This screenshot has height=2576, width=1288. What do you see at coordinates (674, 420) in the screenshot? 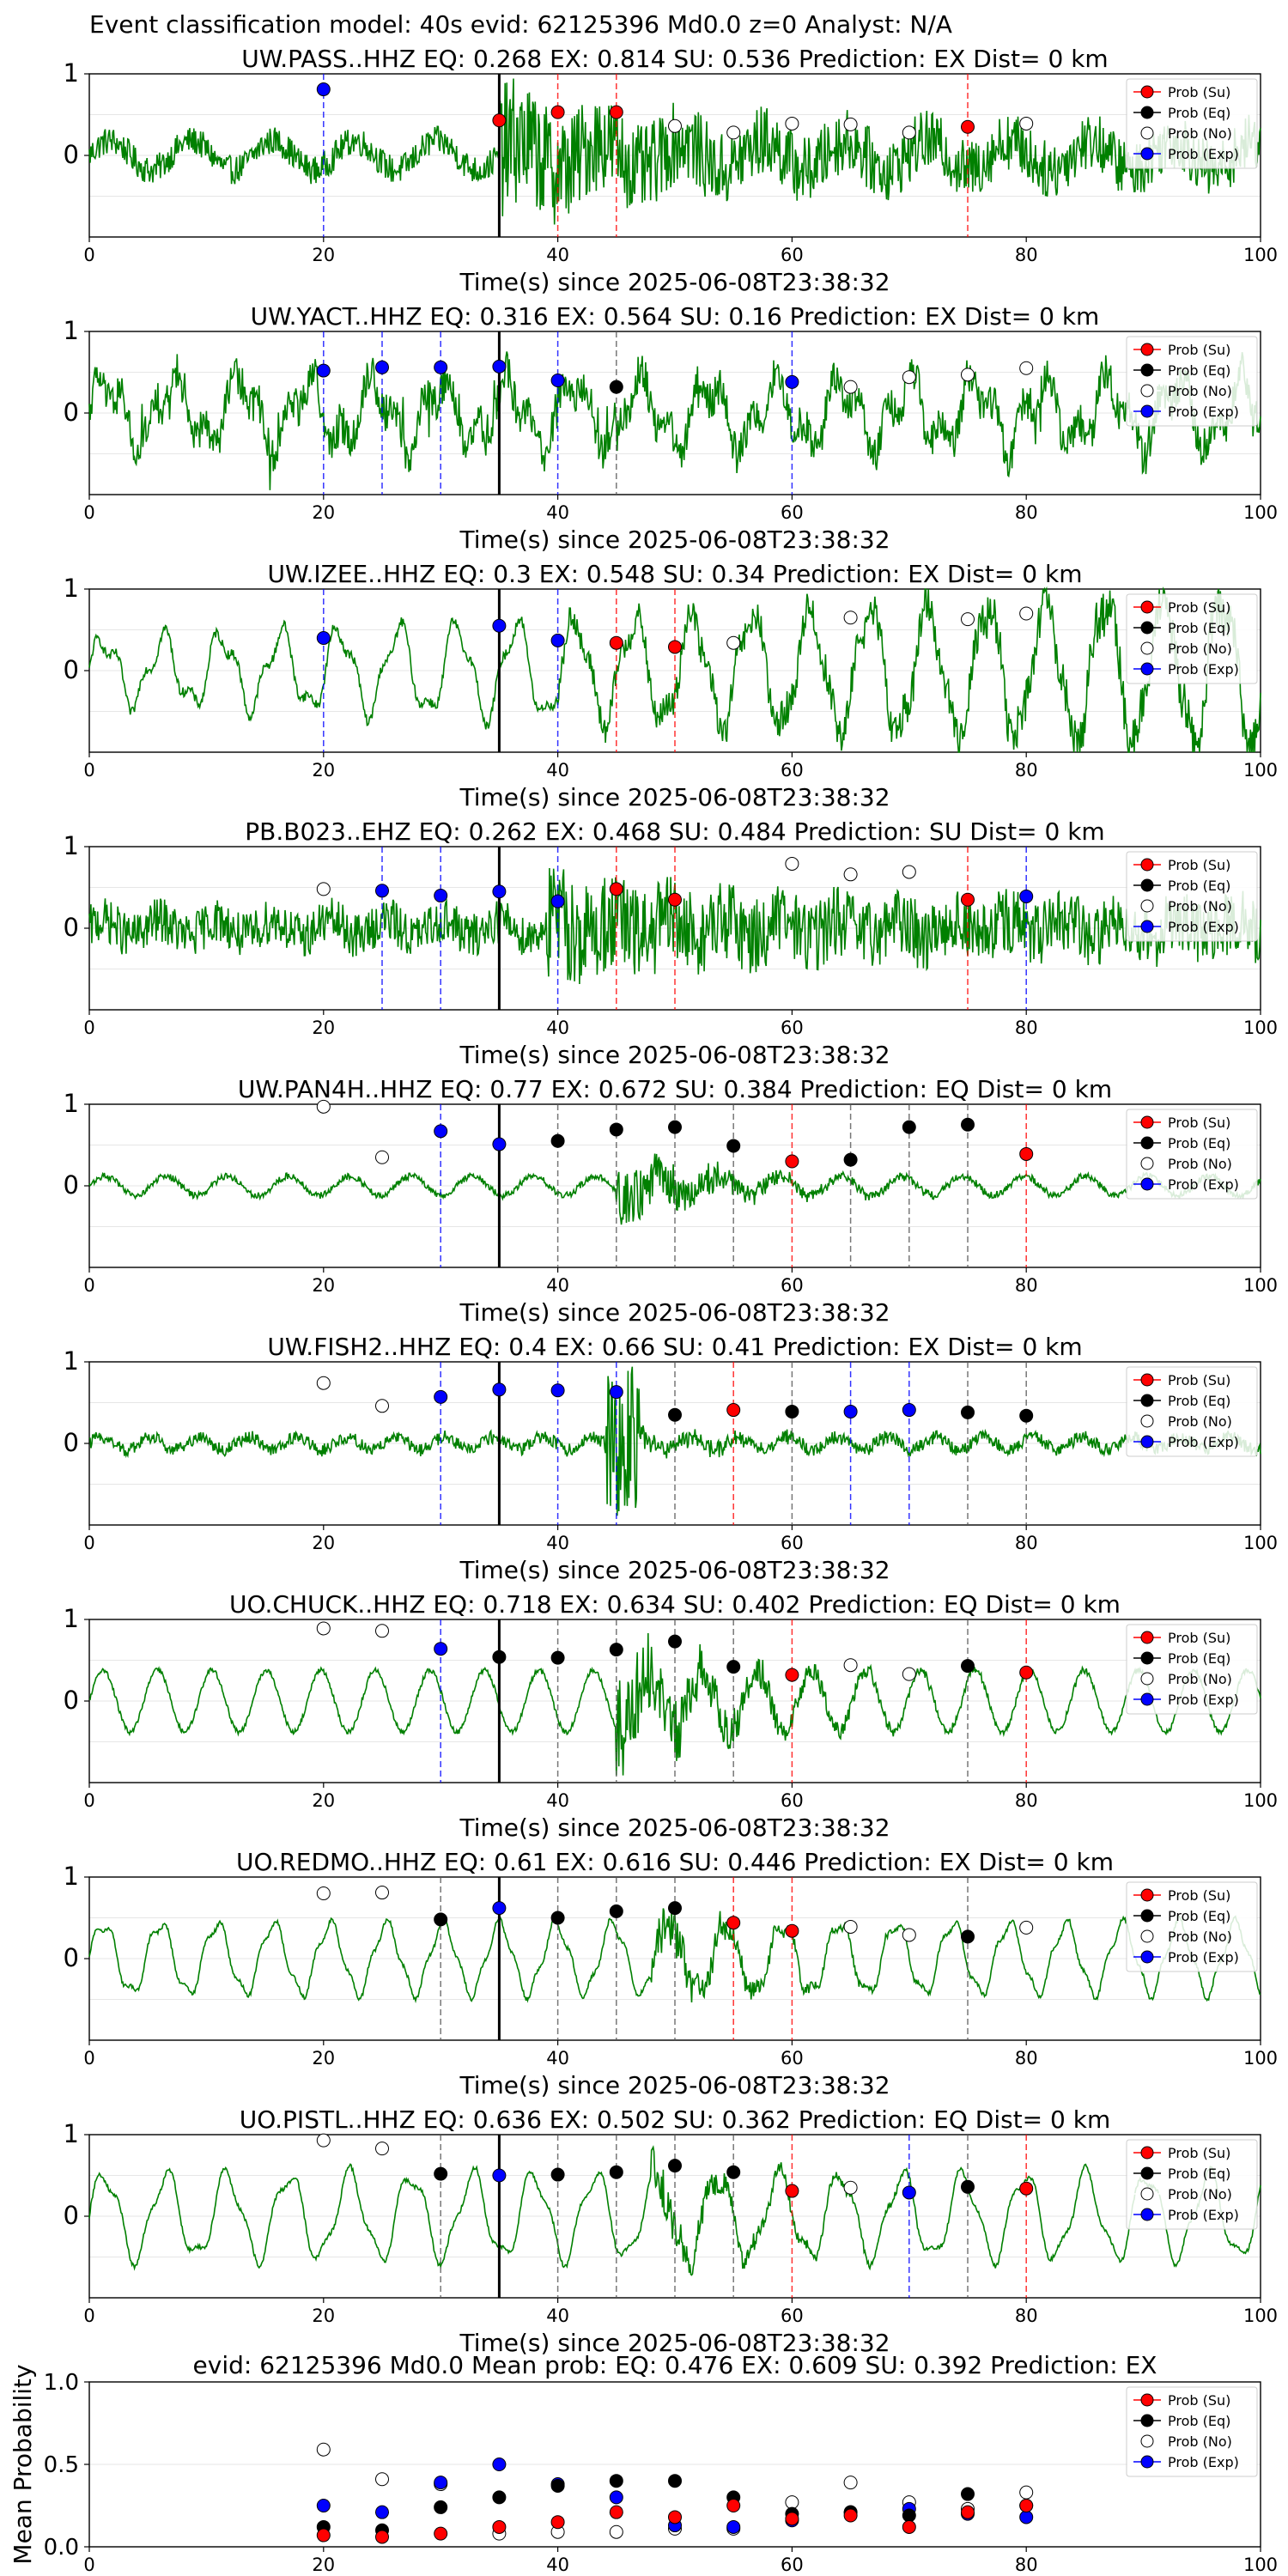
I see `waveform-line` at bounding box center [674, 420].